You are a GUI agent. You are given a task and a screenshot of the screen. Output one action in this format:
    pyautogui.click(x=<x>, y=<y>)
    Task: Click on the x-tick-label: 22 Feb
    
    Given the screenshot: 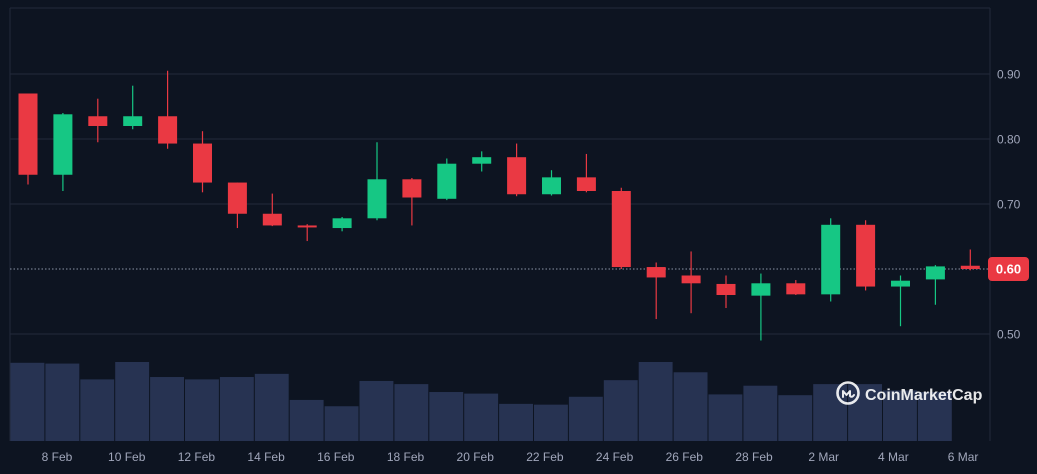 What is the action you would take?
    pyautogui.click(x=545, y=457)
    